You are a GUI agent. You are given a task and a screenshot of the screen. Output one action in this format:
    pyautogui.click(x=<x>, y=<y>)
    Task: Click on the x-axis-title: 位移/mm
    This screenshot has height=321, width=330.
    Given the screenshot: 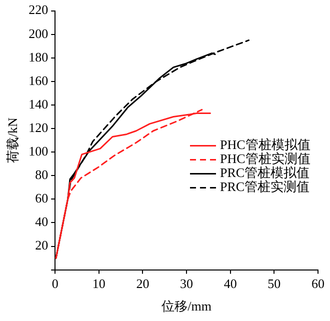 What is the action you would take?
    pyautogui.click(x=187, y=306)
    